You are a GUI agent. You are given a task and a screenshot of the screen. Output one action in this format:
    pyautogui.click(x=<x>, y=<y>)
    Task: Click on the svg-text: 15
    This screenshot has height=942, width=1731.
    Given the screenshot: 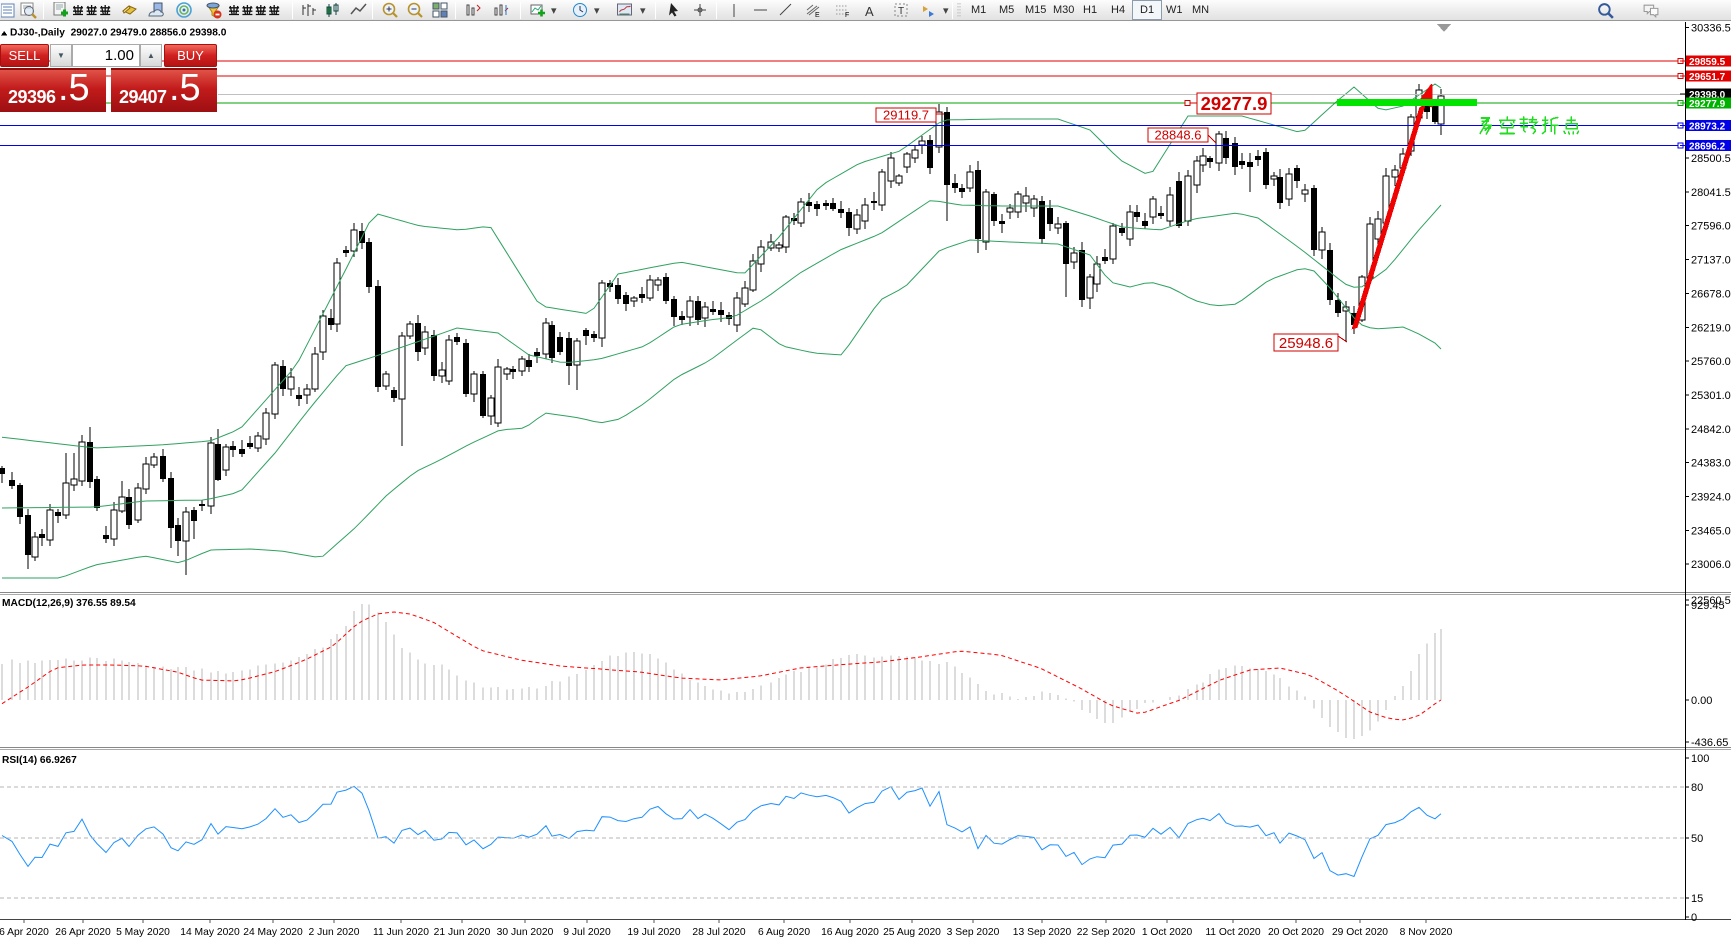 What is the action you would take?
    pyautogui.click(x=1697, y=899)
    